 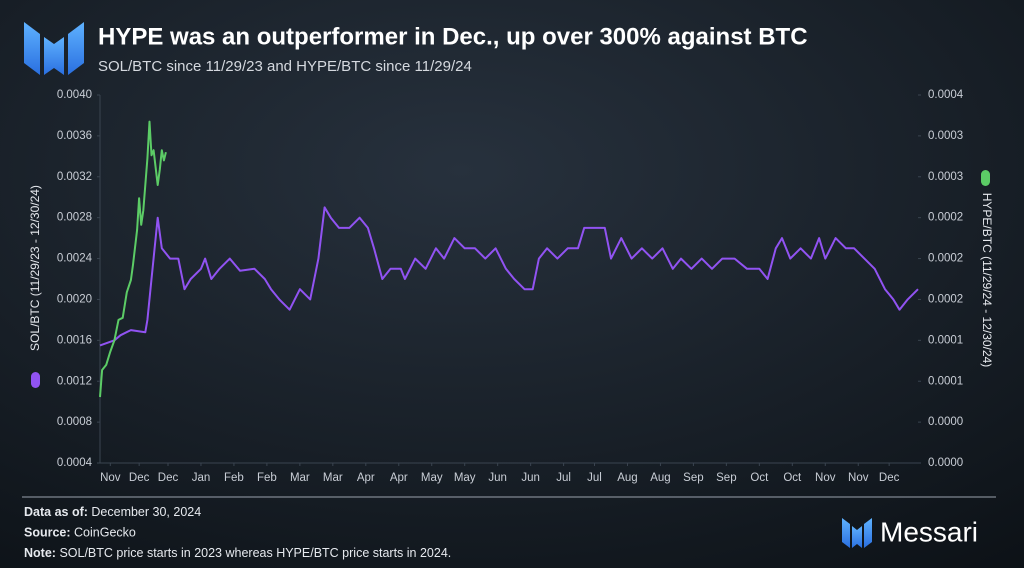 What do you see at coordinates (946, 95) in the screenshot?
I see `y2-tick-label: 0.0004` at bounding box center [946, 95].